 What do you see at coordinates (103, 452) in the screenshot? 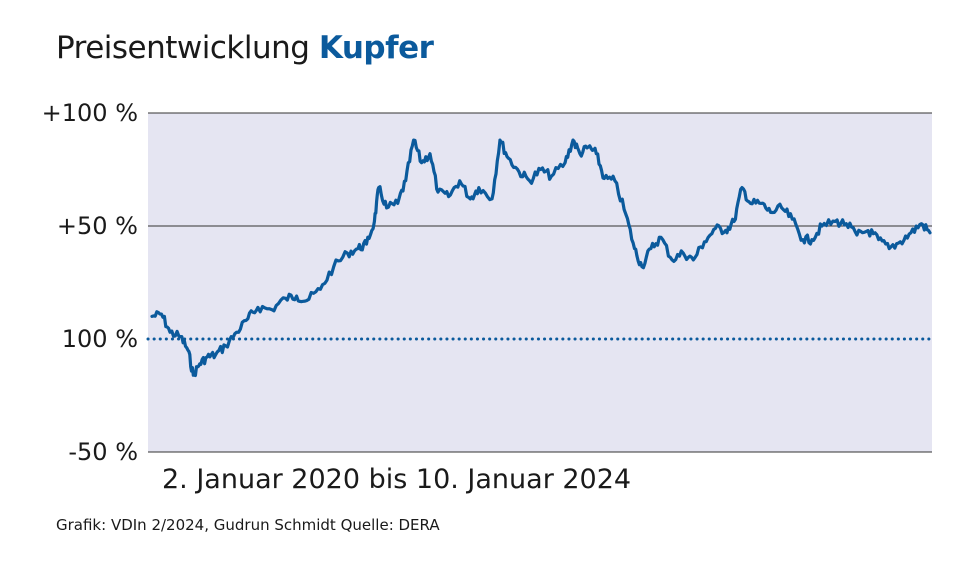
I see `y-tick-label: -50 %` at bounding box center [103, 452].